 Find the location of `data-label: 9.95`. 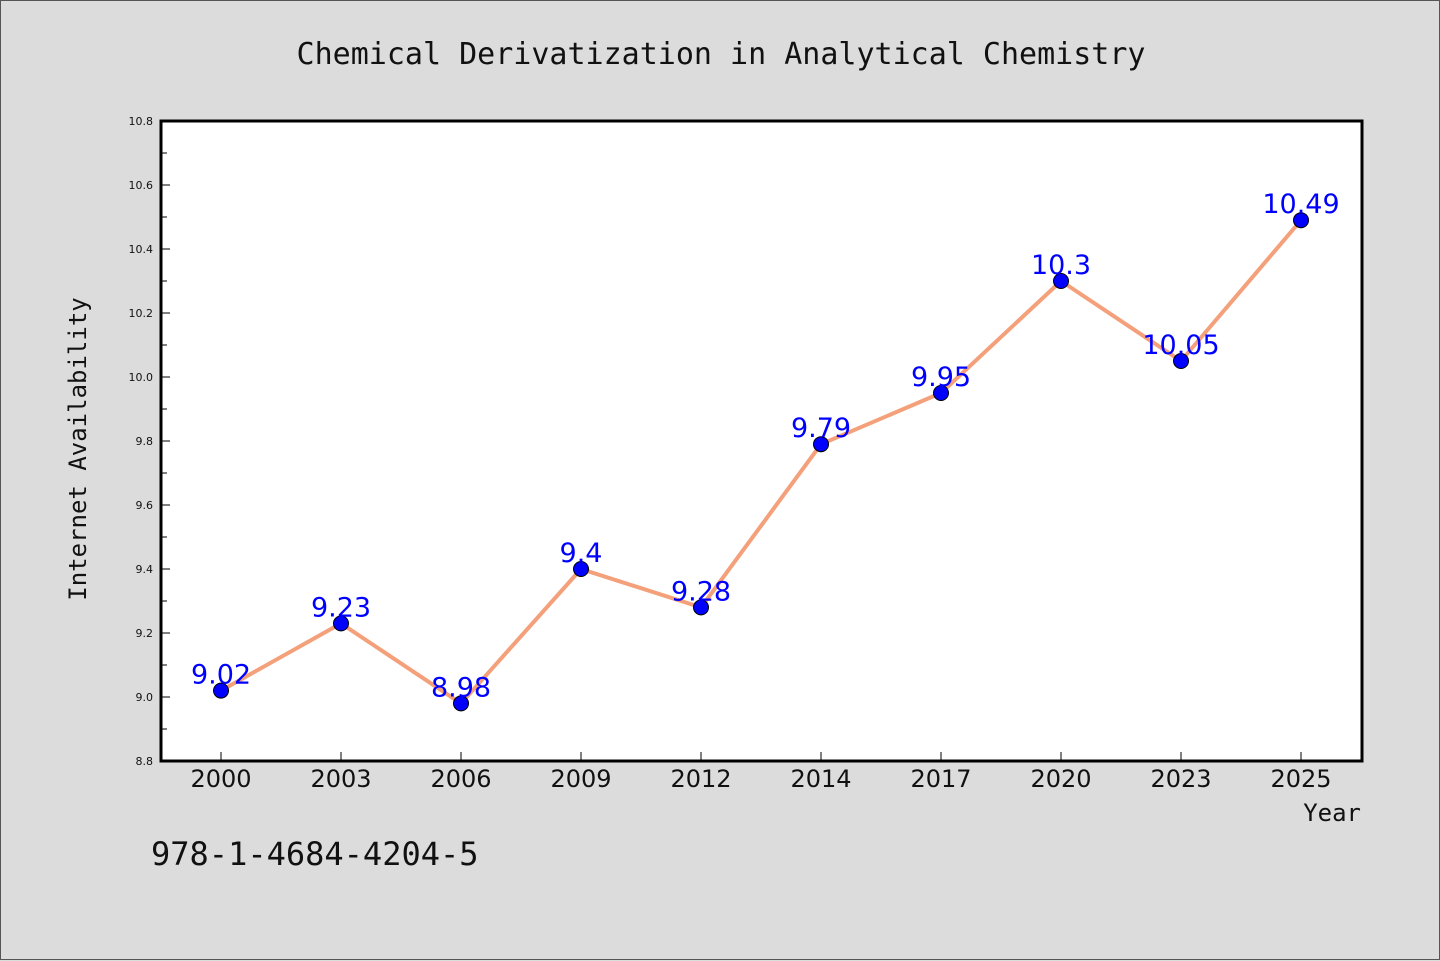

data-label: 9.95 is located at coordinates (941, 377).